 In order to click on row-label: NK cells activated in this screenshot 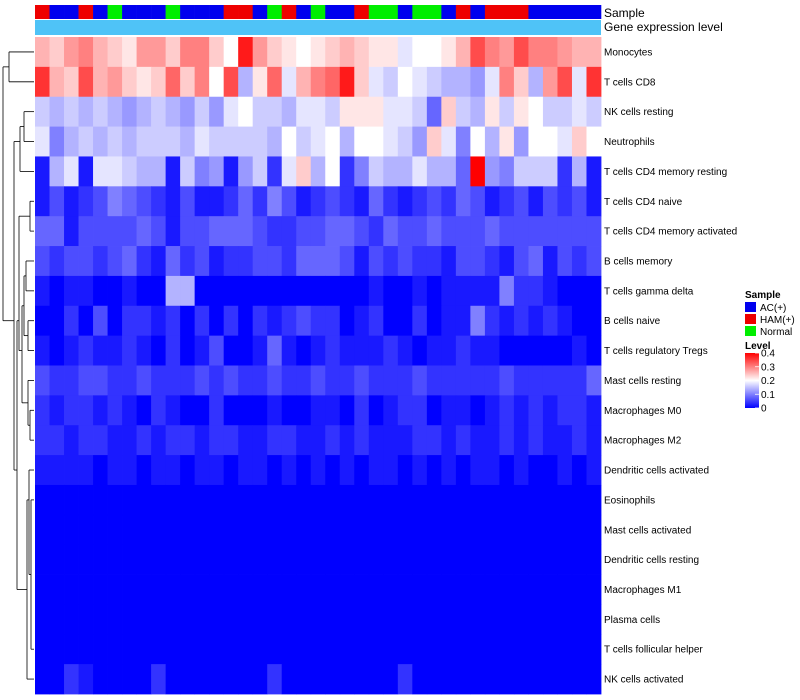, I will do `click(643, 680)`.